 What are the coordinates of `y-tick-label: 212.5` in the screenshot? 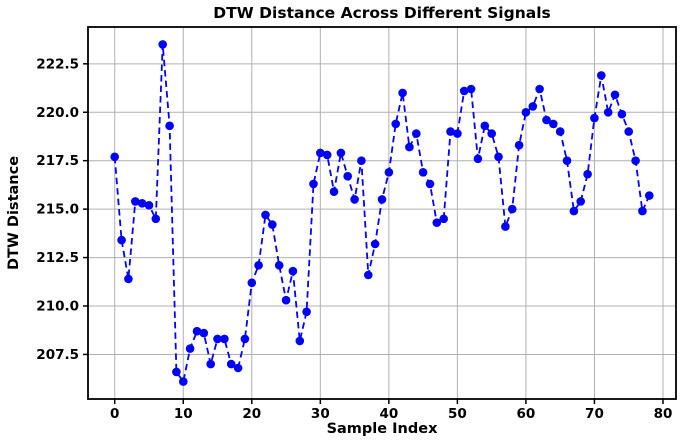 It's located at (57, 258).